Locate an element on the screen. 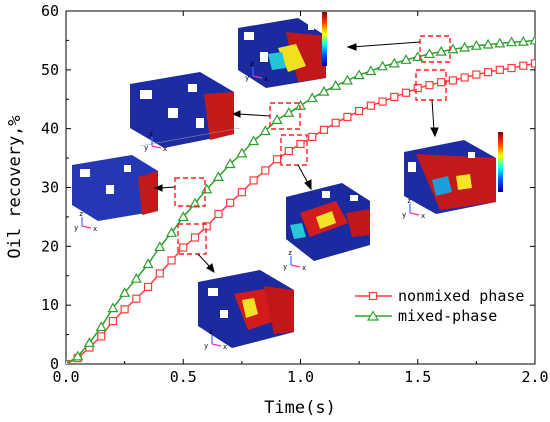 The height and width of the screenshot is (422, 550). legend-marker-mixed is located at coordinates (373, 315).